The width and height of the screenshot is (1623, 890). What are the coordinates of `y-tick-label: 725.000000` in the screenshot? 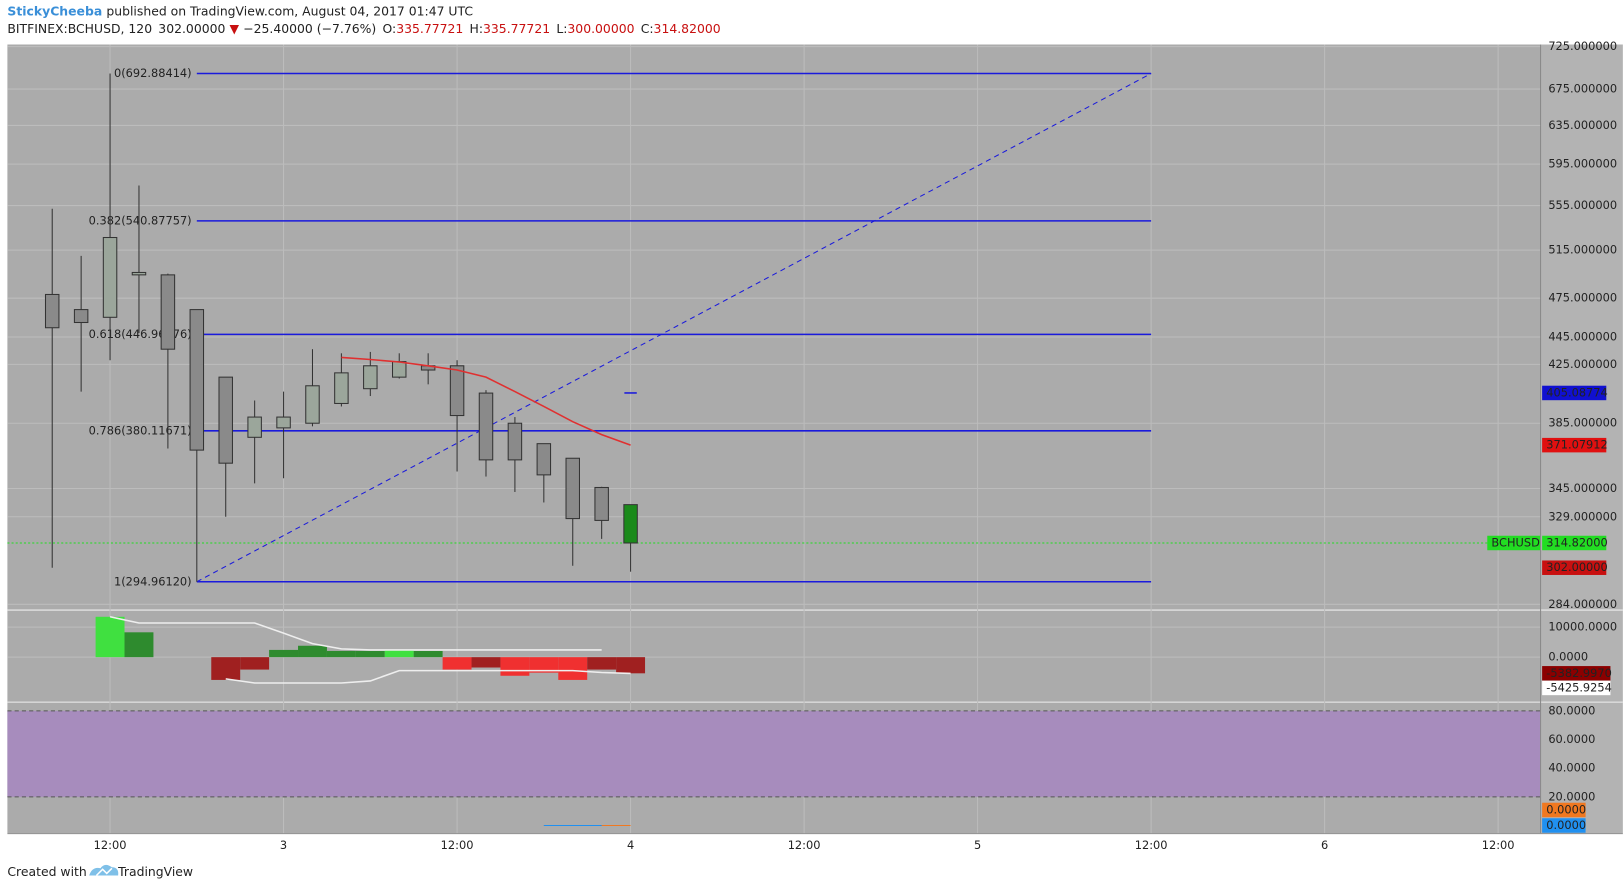 It's located at (1582, 46).